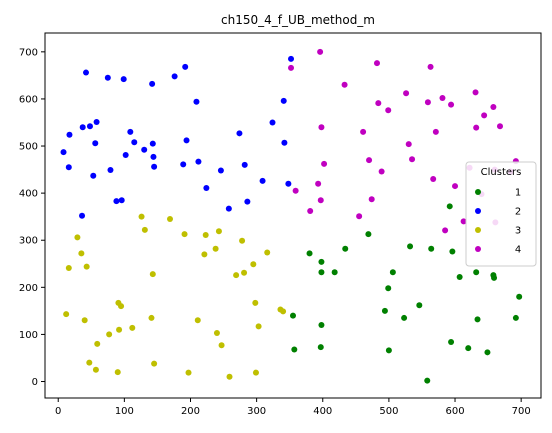  Describe the element at coordinates (28, 194) in the screenshot. I see `y-tick-label: 400` at that location.